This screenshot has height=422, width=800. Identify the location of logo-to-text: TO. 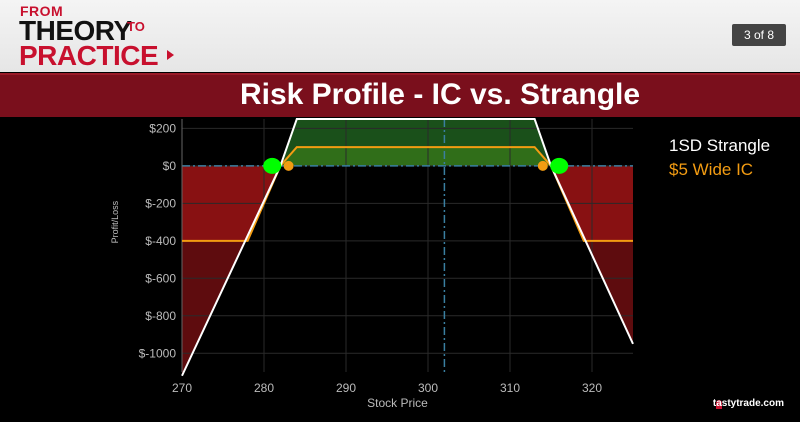
(136, 26).